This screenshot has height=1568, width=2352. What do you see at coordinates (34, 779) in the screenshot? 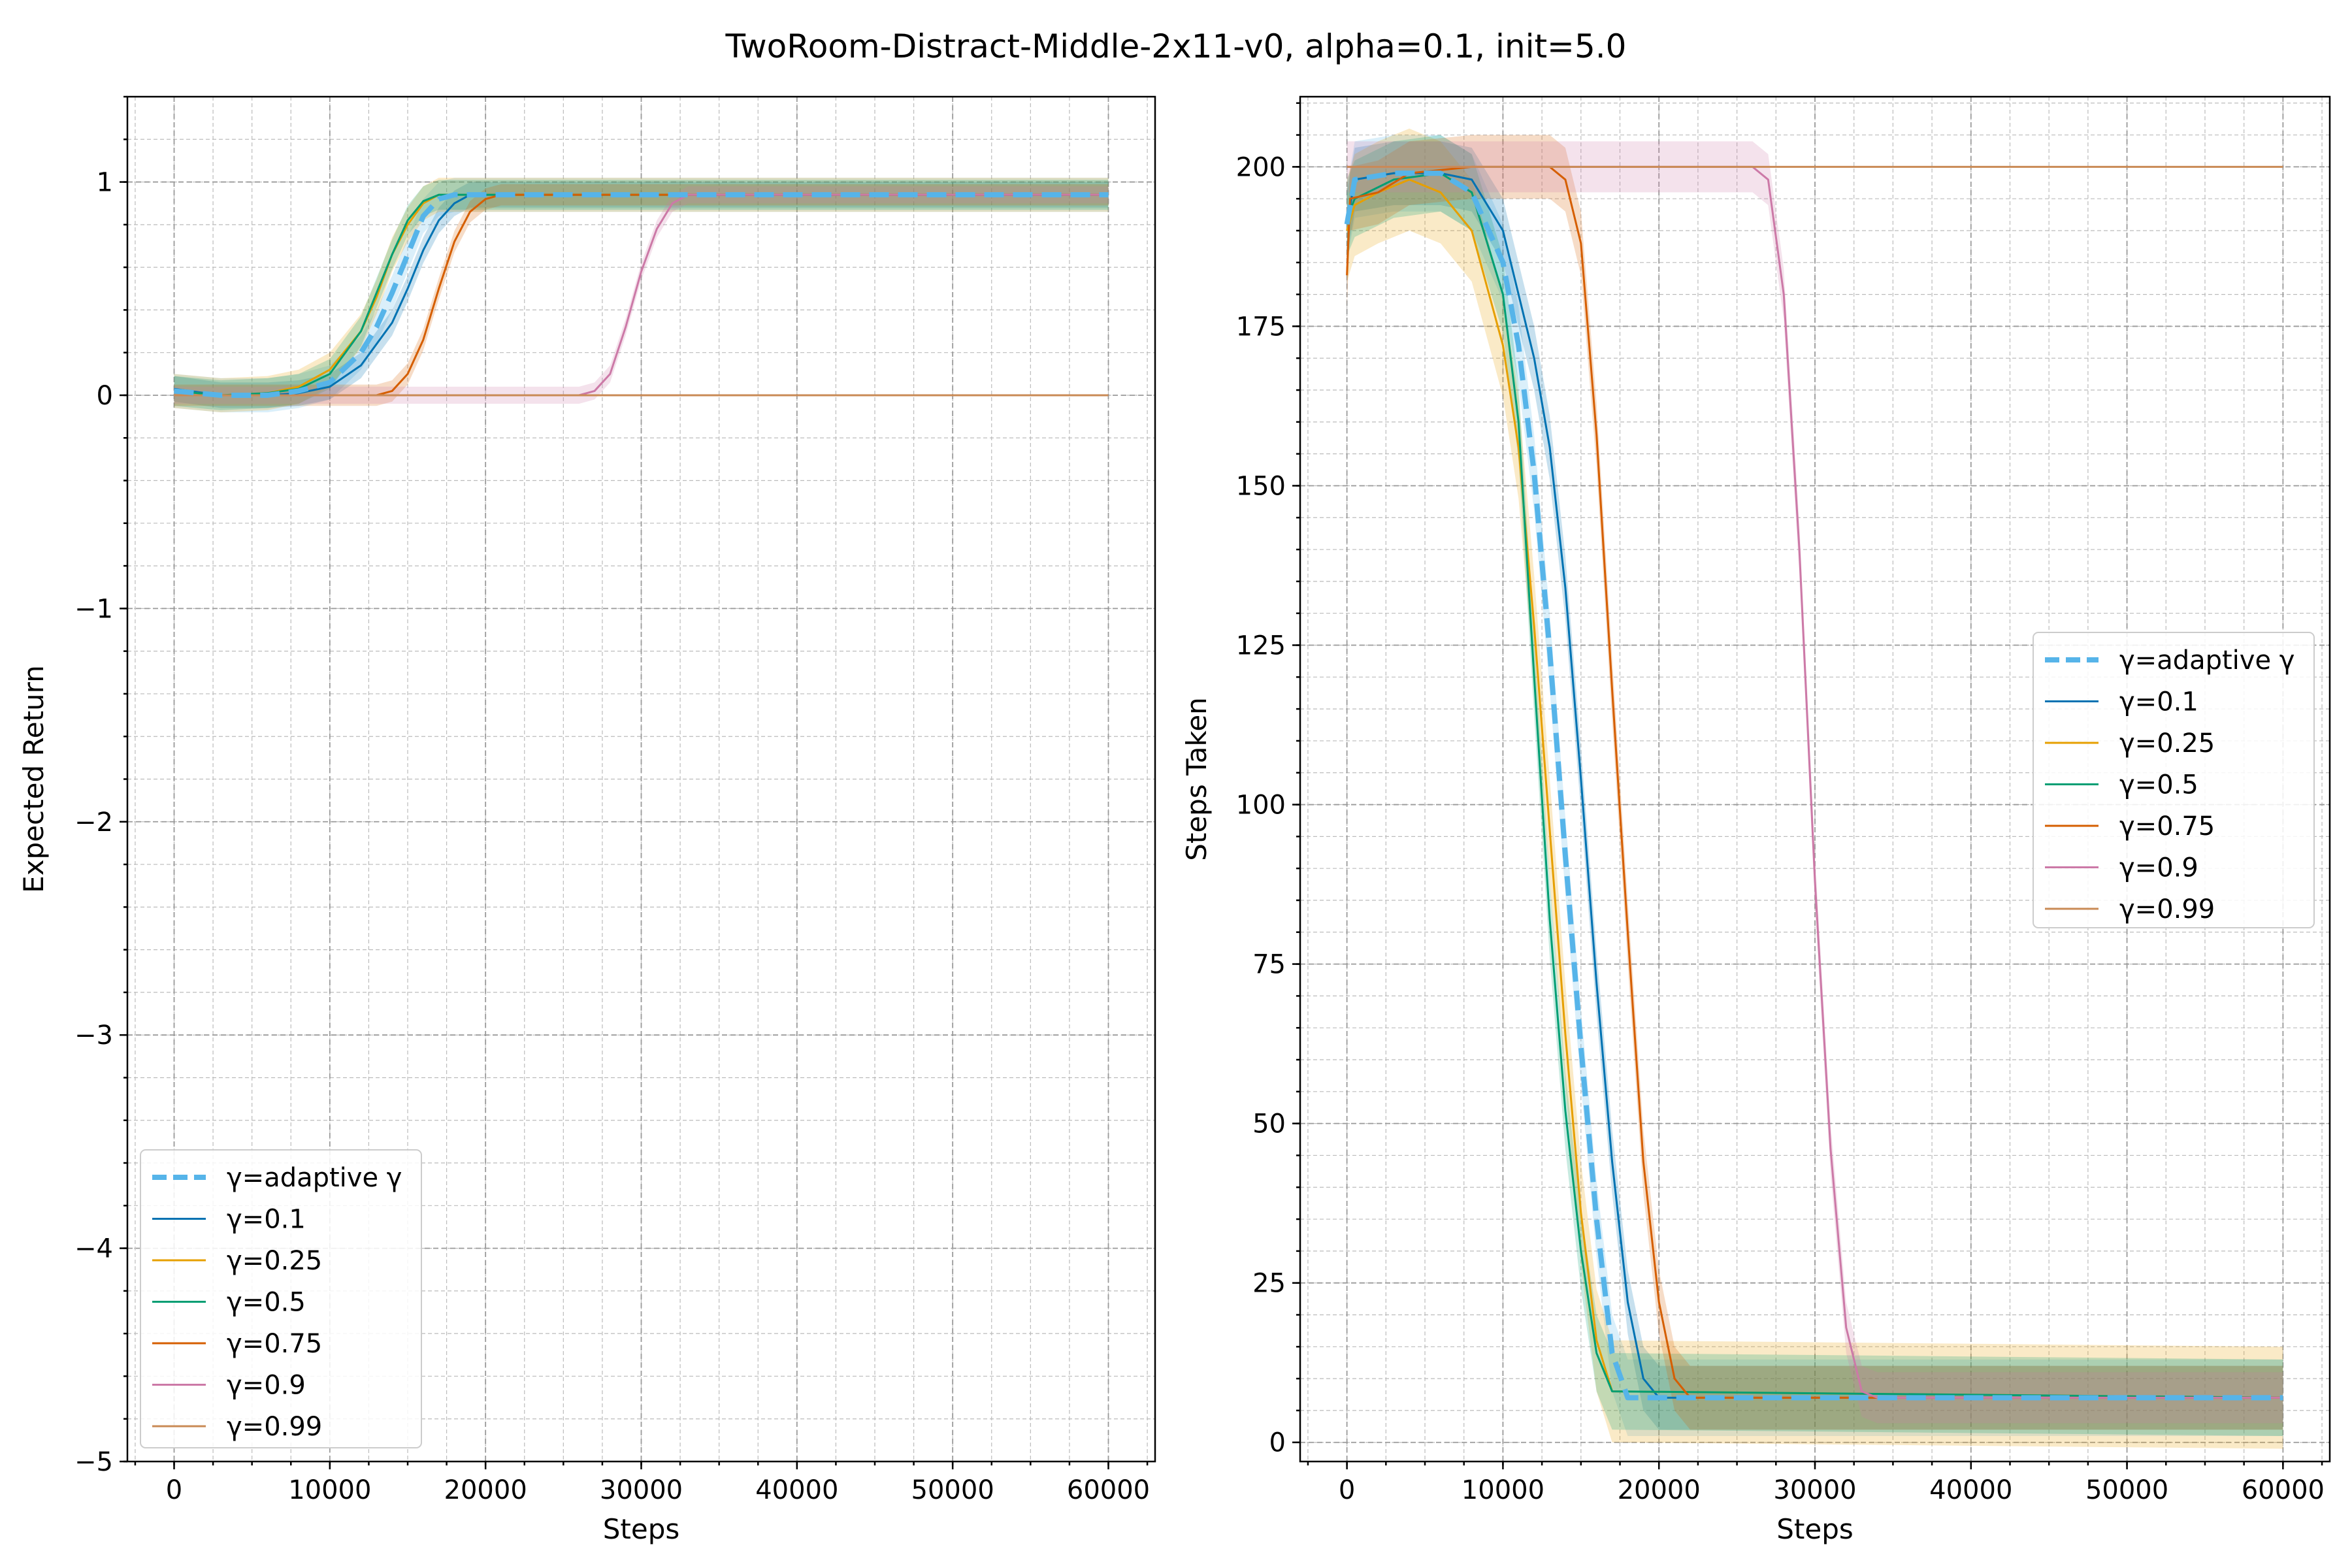
I see `y-axis-label: Expected Return` at bounding box center [34, 779].